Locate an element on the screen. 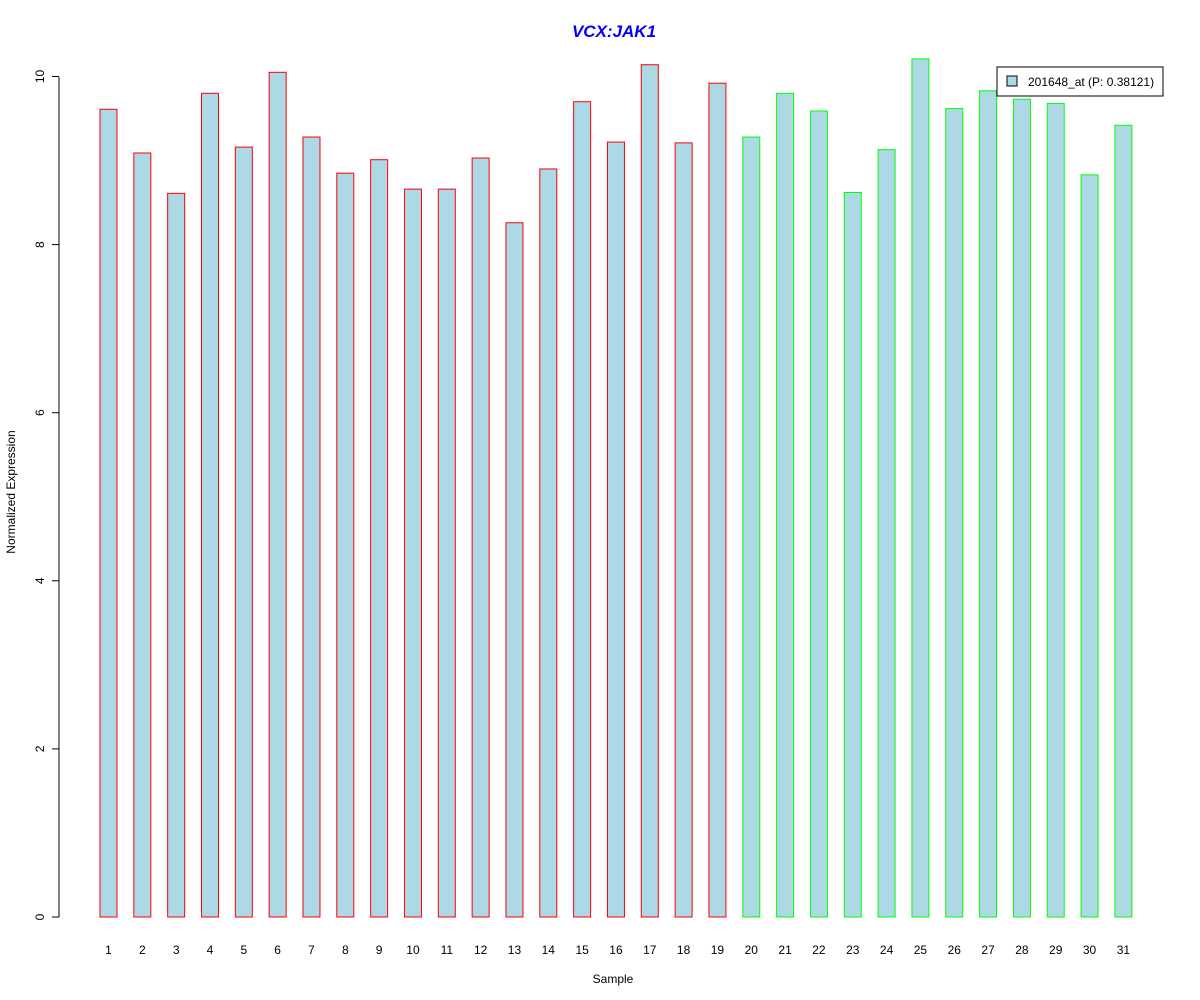 This screenshot has height=1000, width=1200. legend: 201648_at (P: 0.38121) is located at coordinates (1080, 81).